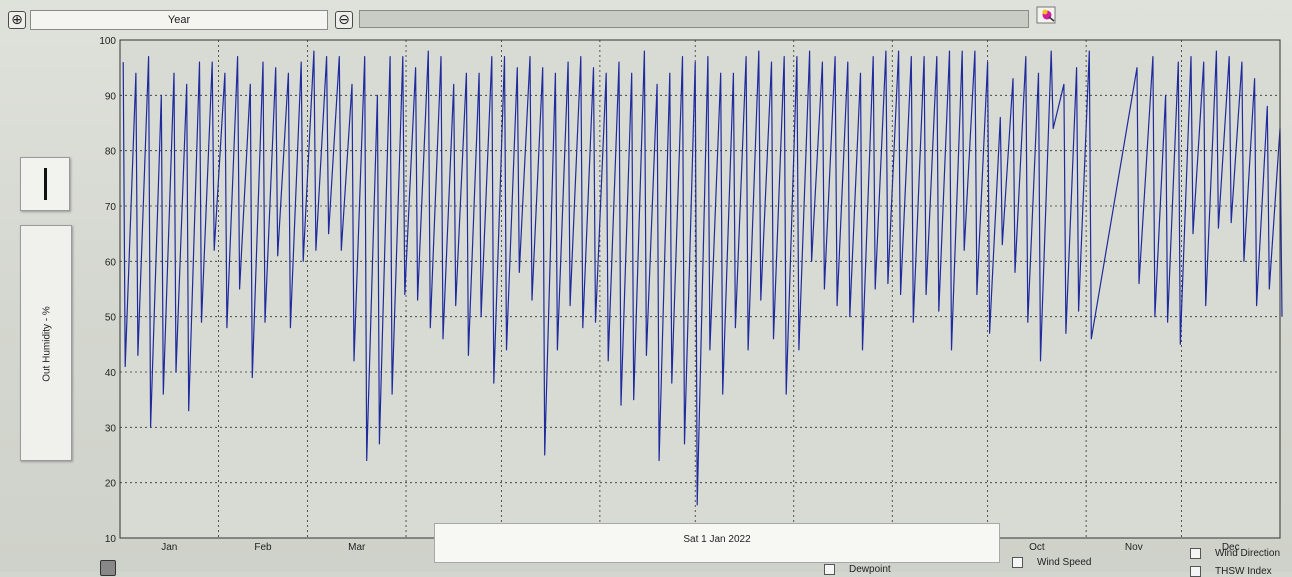  What do you see at coordinates (870, 570) in the screenshot?
I see `option-label: Dewpoint` at bounding box center [870, 570].